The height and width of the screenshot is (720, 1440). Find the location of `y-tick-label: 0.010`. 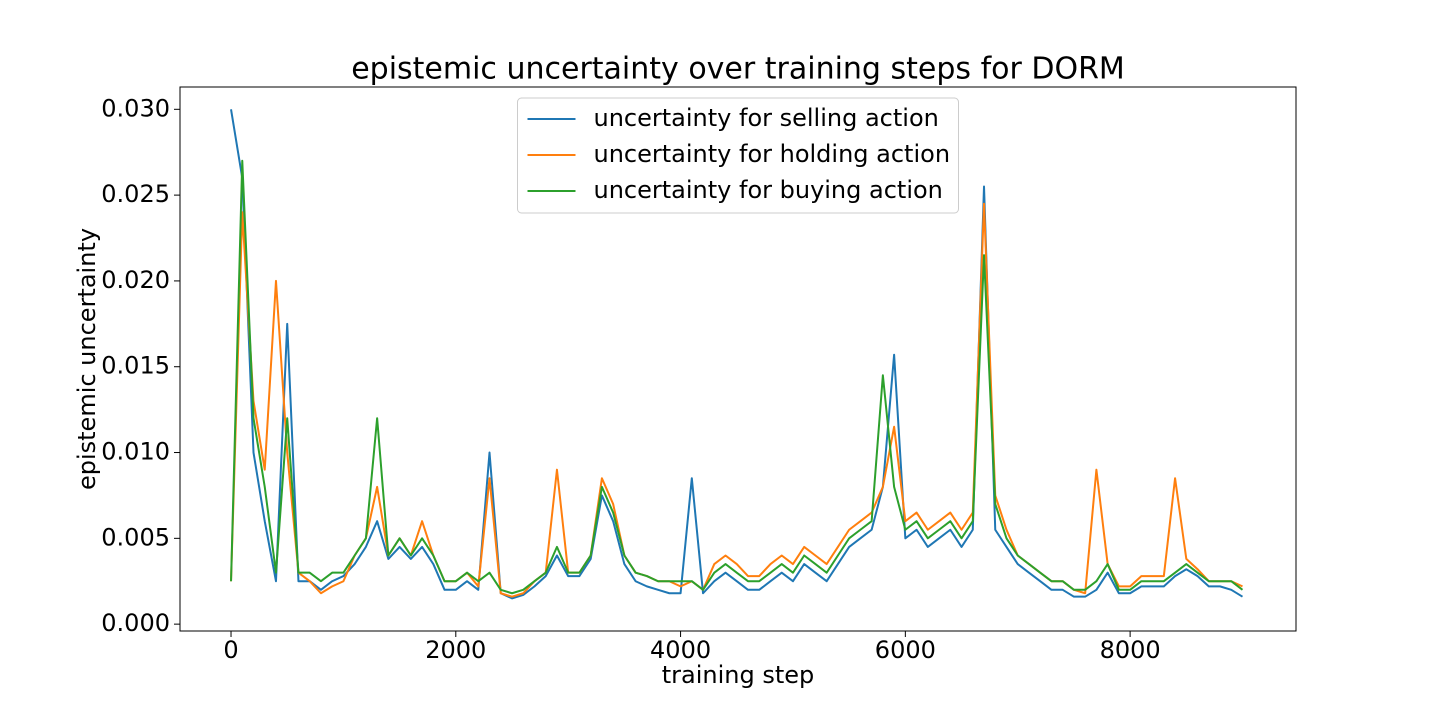

y-tick-label: 0.010 is located at coordinates (135, 452).